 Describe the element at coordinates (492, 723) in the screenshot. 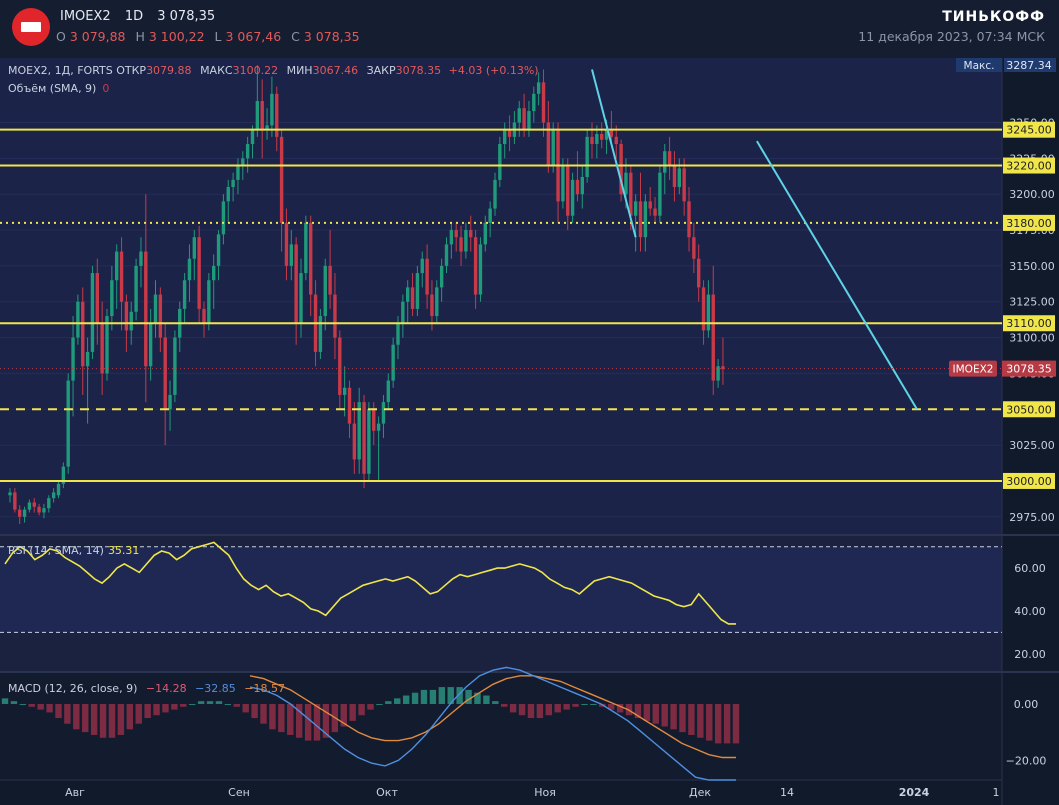

I see `macd-line` at that location.